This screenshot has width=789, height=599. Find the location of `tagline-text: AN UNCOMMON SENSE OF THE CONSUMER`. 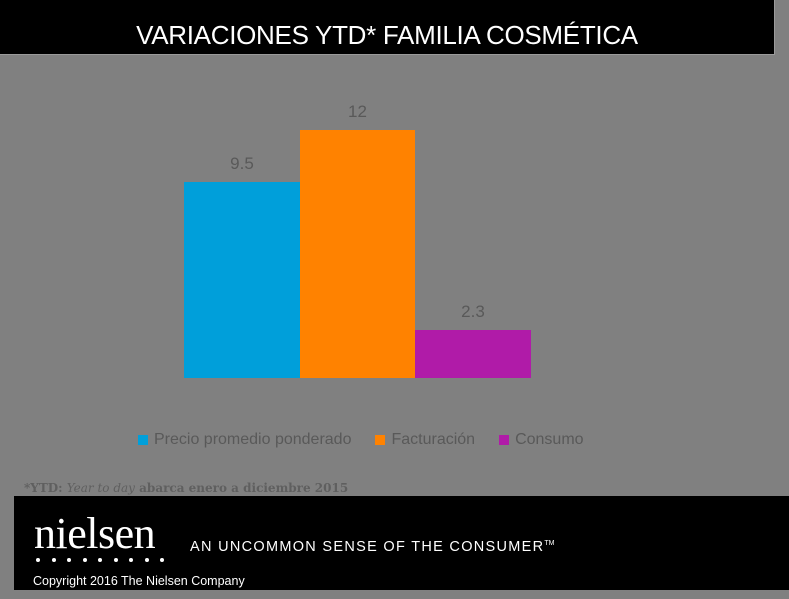

tagline-text: AN UNCOMMON SENSE OF THE CONSUMER is located at coordinates (367, 547).